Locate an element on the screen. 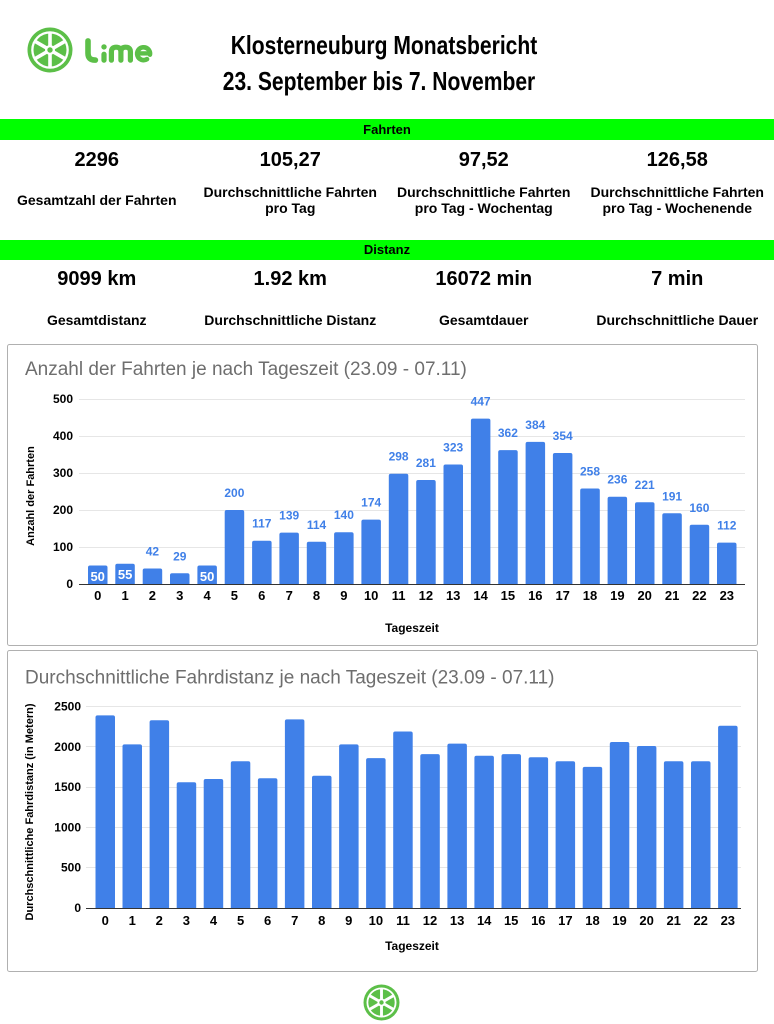 This screenshot has height=1024, width=774. svg-text: 1000 is located at coordinates (67, 827).